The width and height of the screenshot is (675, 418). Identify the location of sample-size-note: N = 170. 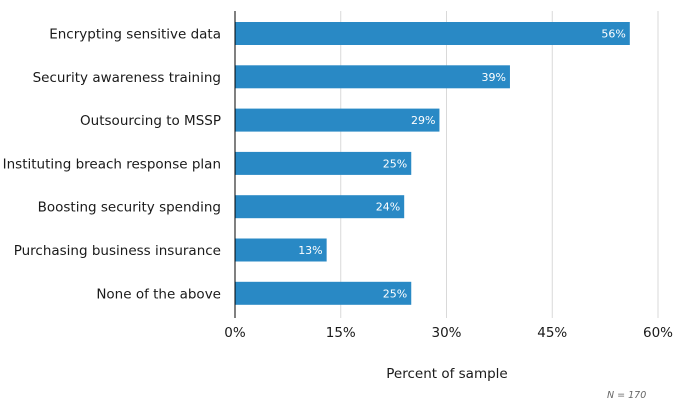
(626, 395).